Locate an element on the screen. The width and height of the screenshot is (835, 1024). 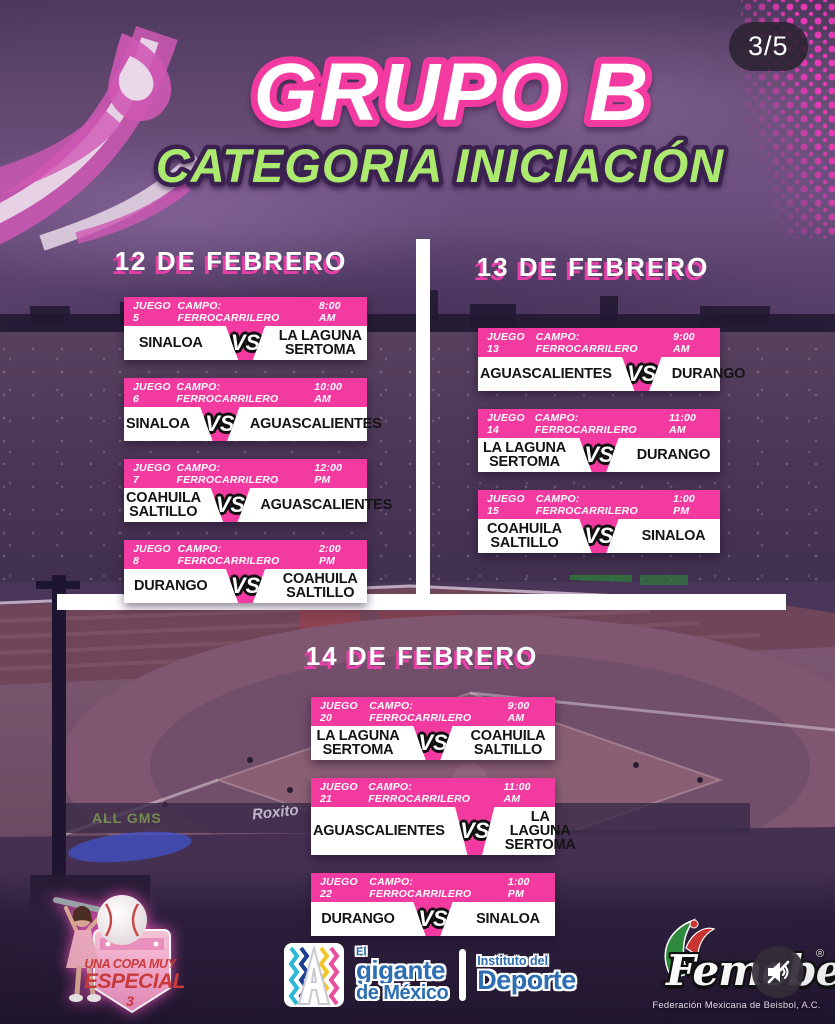
svg-text: GRUPO B is located at coordinates (452, 92).